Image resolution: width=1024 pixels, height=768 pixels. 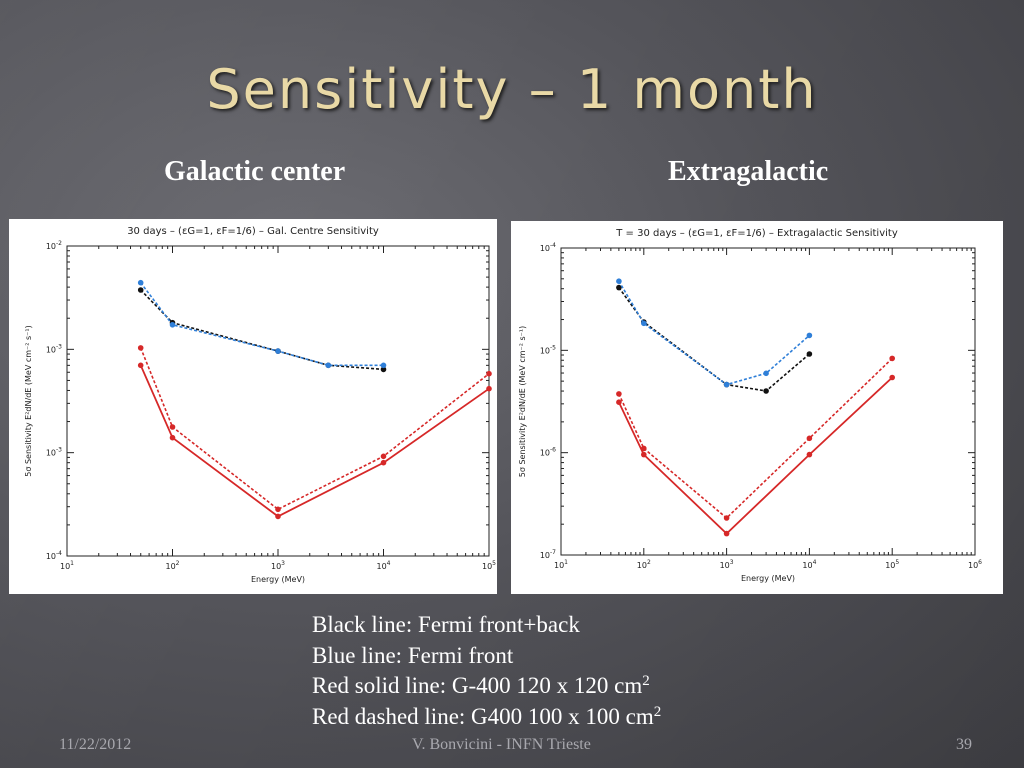 I want to click on footer-author: V. Bonvicini - INFN Trieste, so click(x=501, y=744).